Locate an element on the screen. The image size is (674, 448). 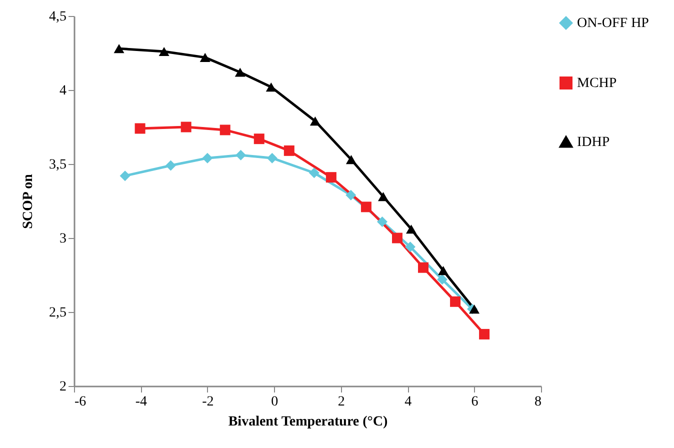
x-tick-label: 0 is located at coordinates (274, 402).